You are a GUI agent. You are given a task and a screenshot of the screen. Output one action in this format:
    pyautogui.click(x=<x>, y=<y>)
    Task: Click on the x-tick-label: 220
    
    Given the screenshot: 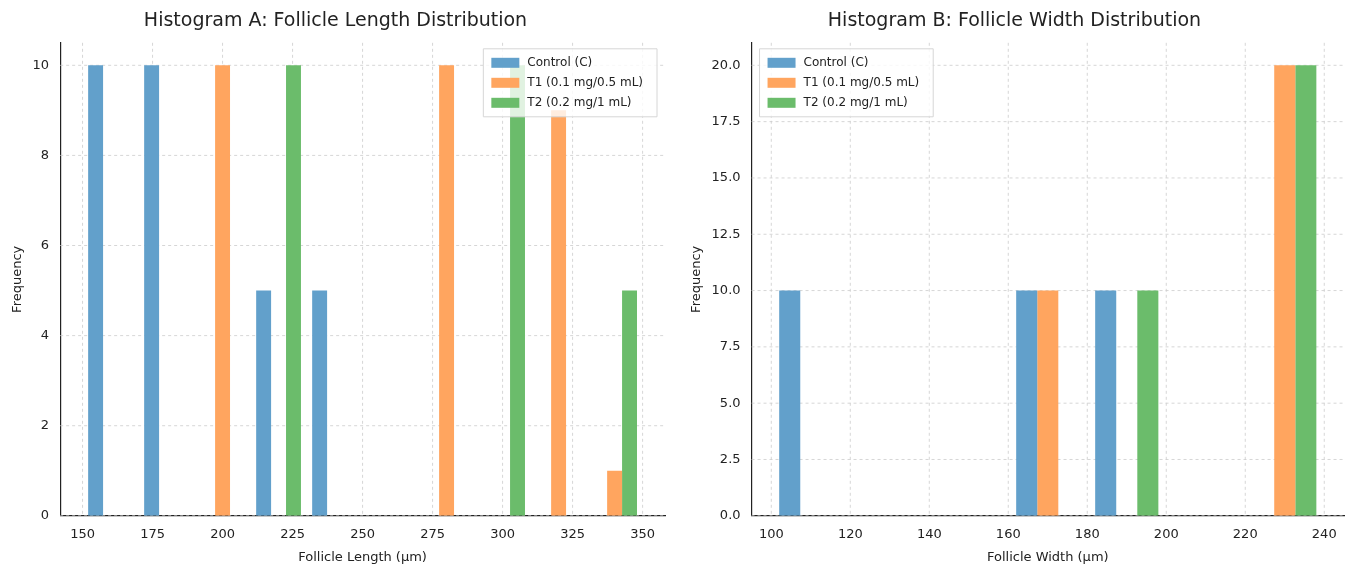 What is the action you would take?
    pyautogui.click(x=1245, y=533)
    